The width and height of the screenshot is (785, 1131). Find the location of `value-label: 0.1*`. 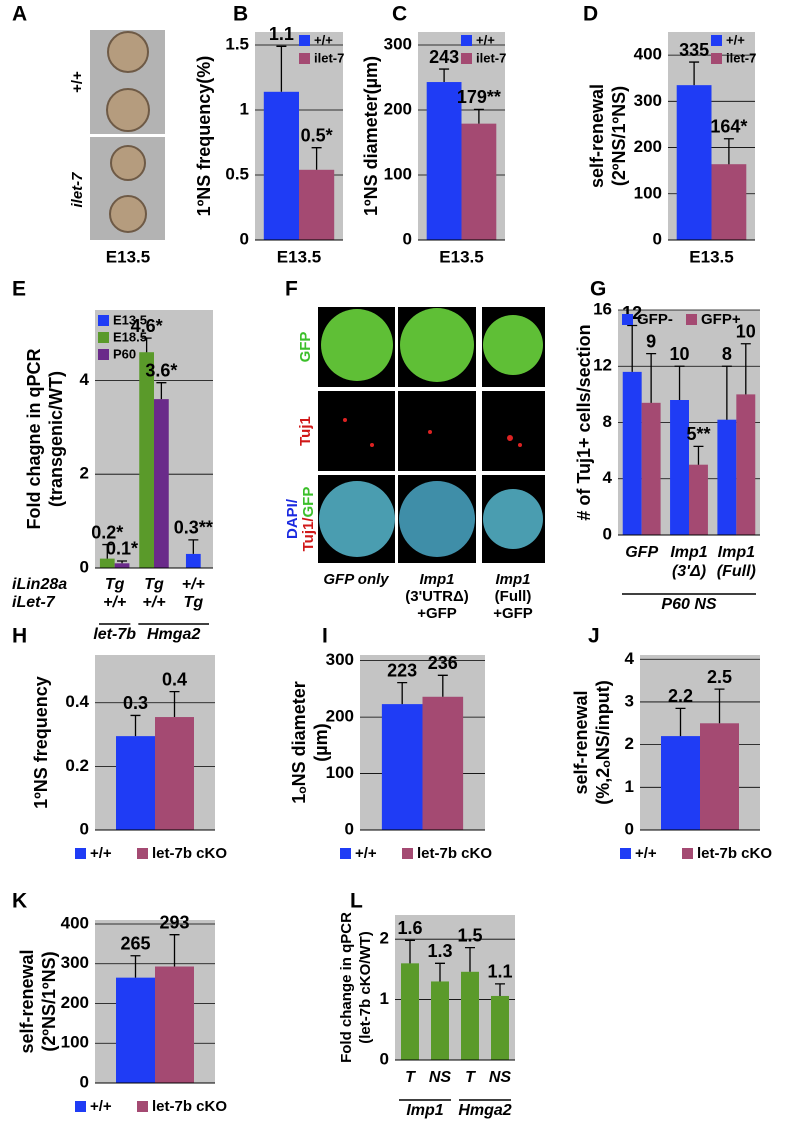

value-label: 0.1* is located at coordinates (122, 549).